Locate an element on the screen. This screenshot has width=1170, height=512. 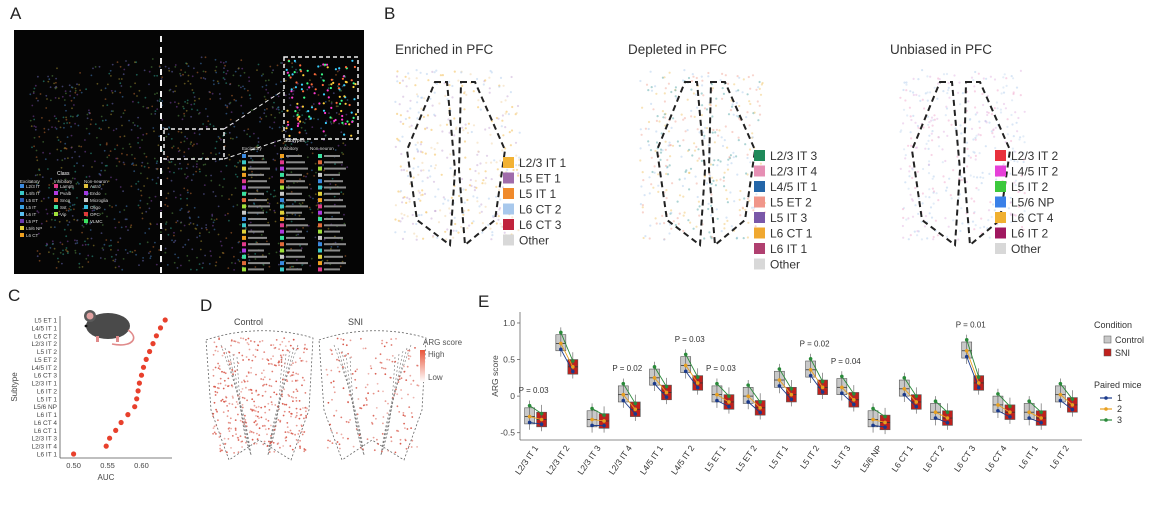
c-xlabel: AUC is located at coordinates (106, 477).